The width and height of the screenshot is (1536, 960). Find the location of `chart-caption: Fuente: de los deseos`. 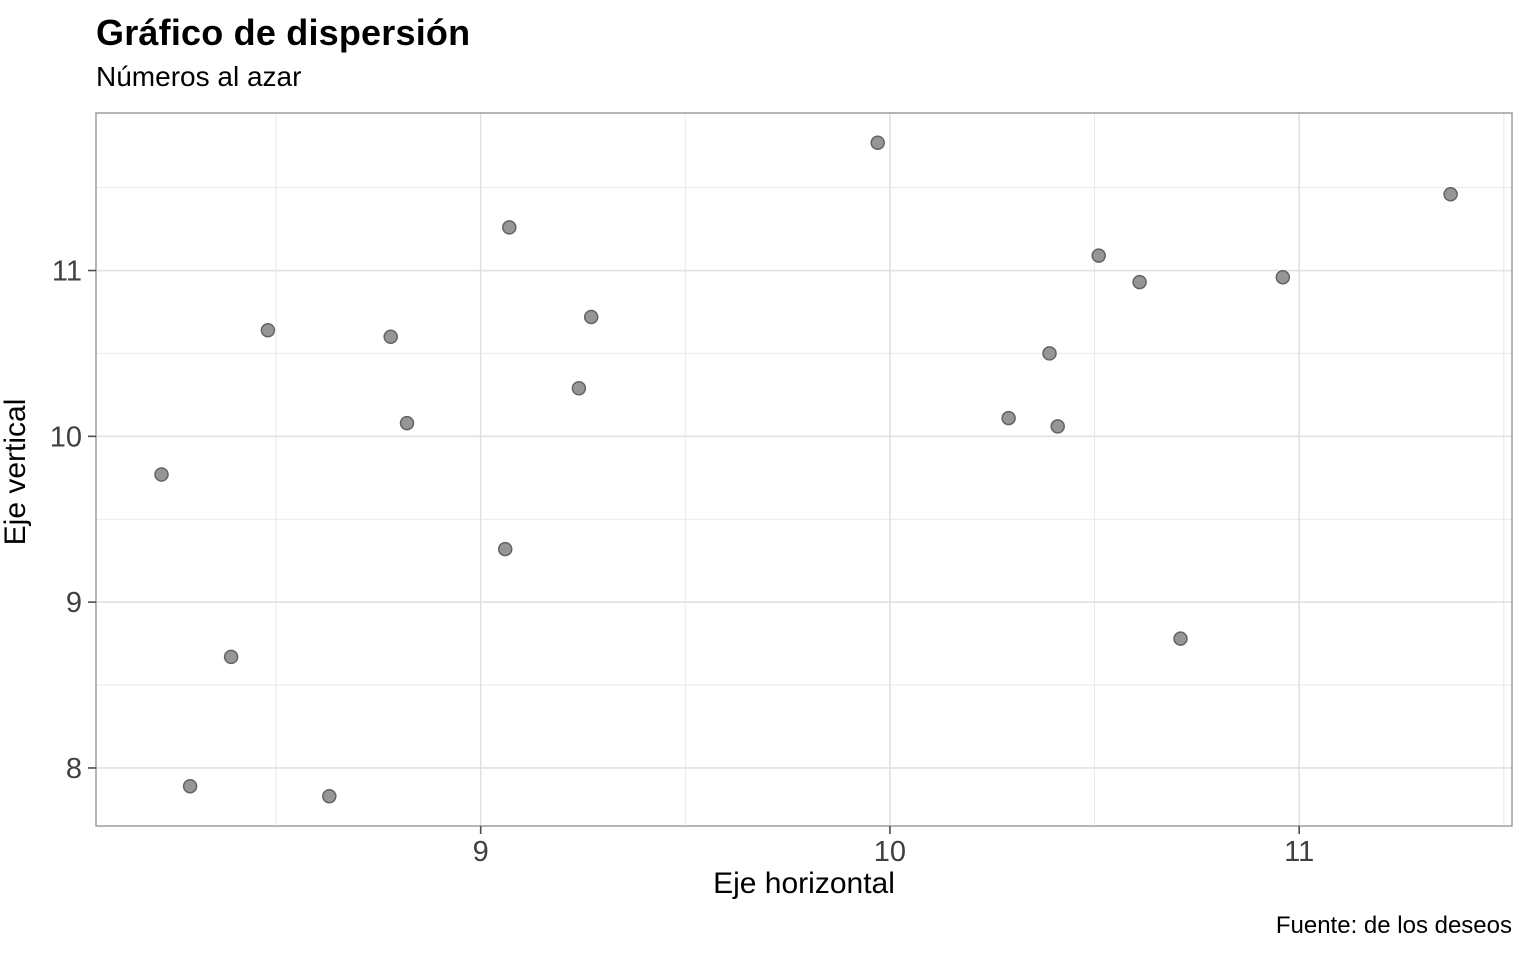

chart-caption: Fuente: de los deseos is located at coordinates (1393, 925).